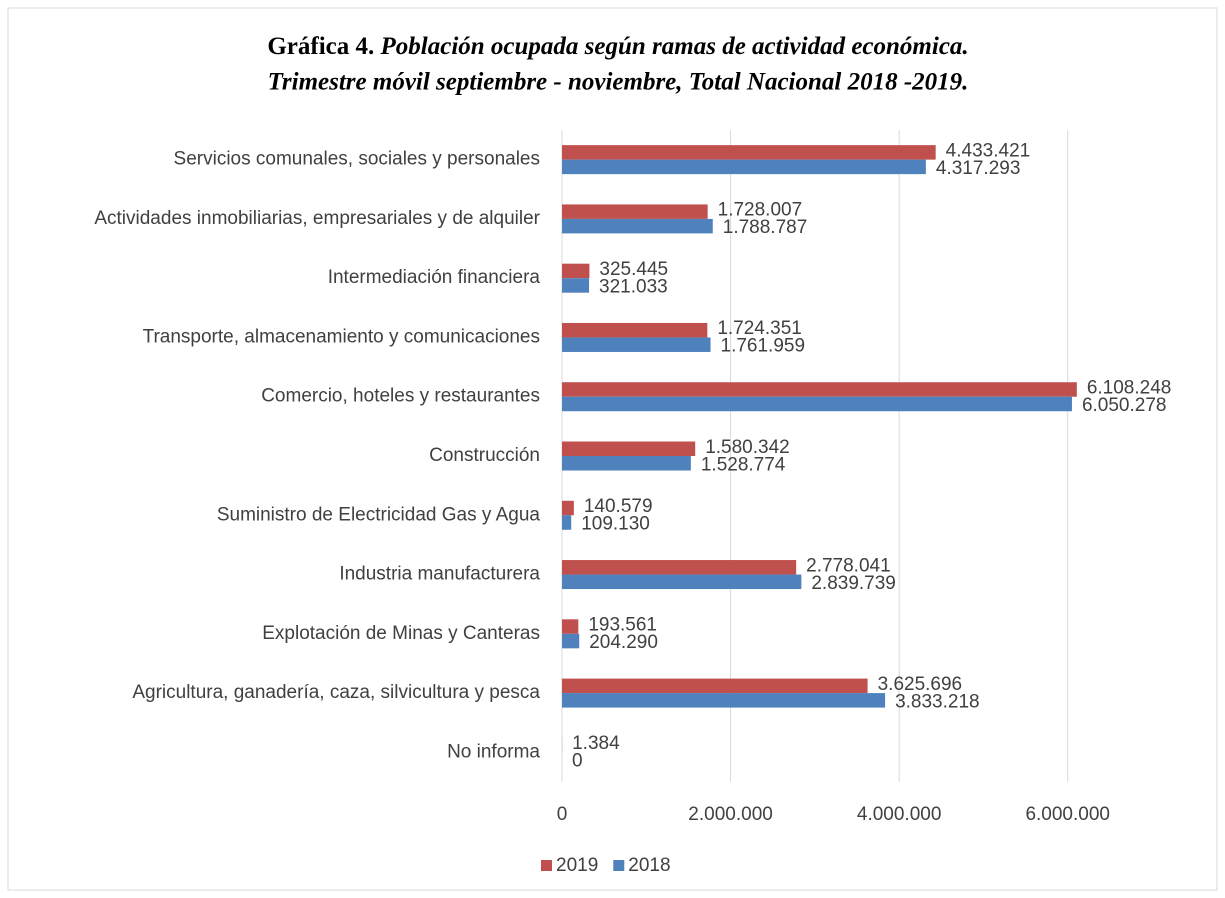  What do you see at coordinates (618, 506) in the screenshot?
I see `data-label: 140.579` at bounding box center [618, 506].